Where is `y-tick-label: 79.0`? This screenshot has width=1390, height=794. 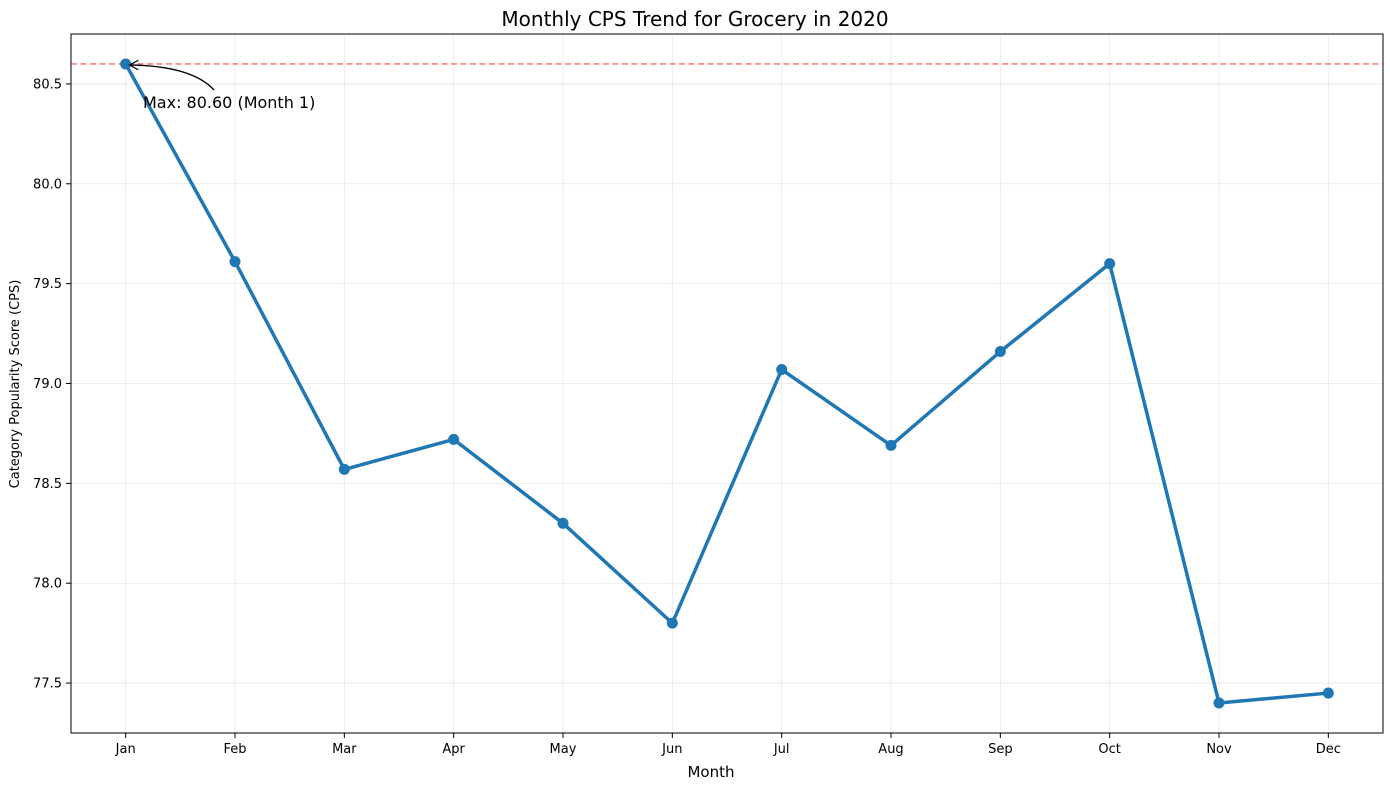
y-tick-label: 79.0 is located at coordinates (47, 384).